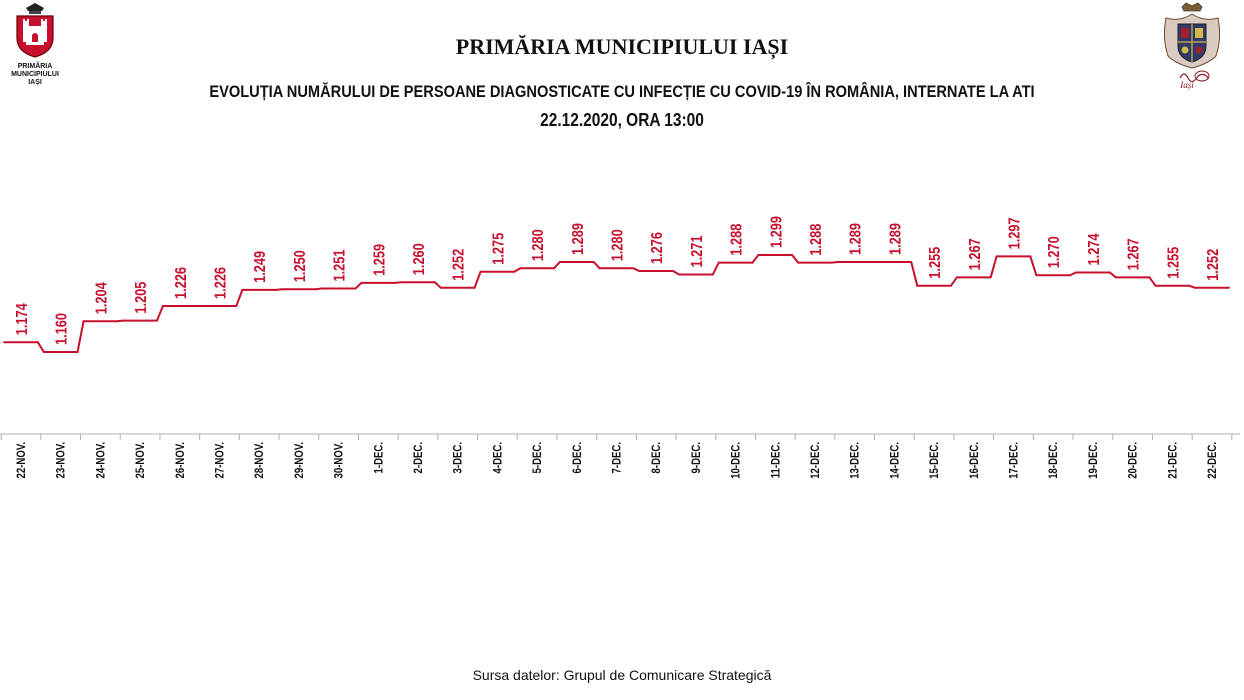 The image size is (1244, 700). Describe the element at coordinates (1172, 460) in the screenshot. I see `x-tick-label: 21-DEC.` at that location.